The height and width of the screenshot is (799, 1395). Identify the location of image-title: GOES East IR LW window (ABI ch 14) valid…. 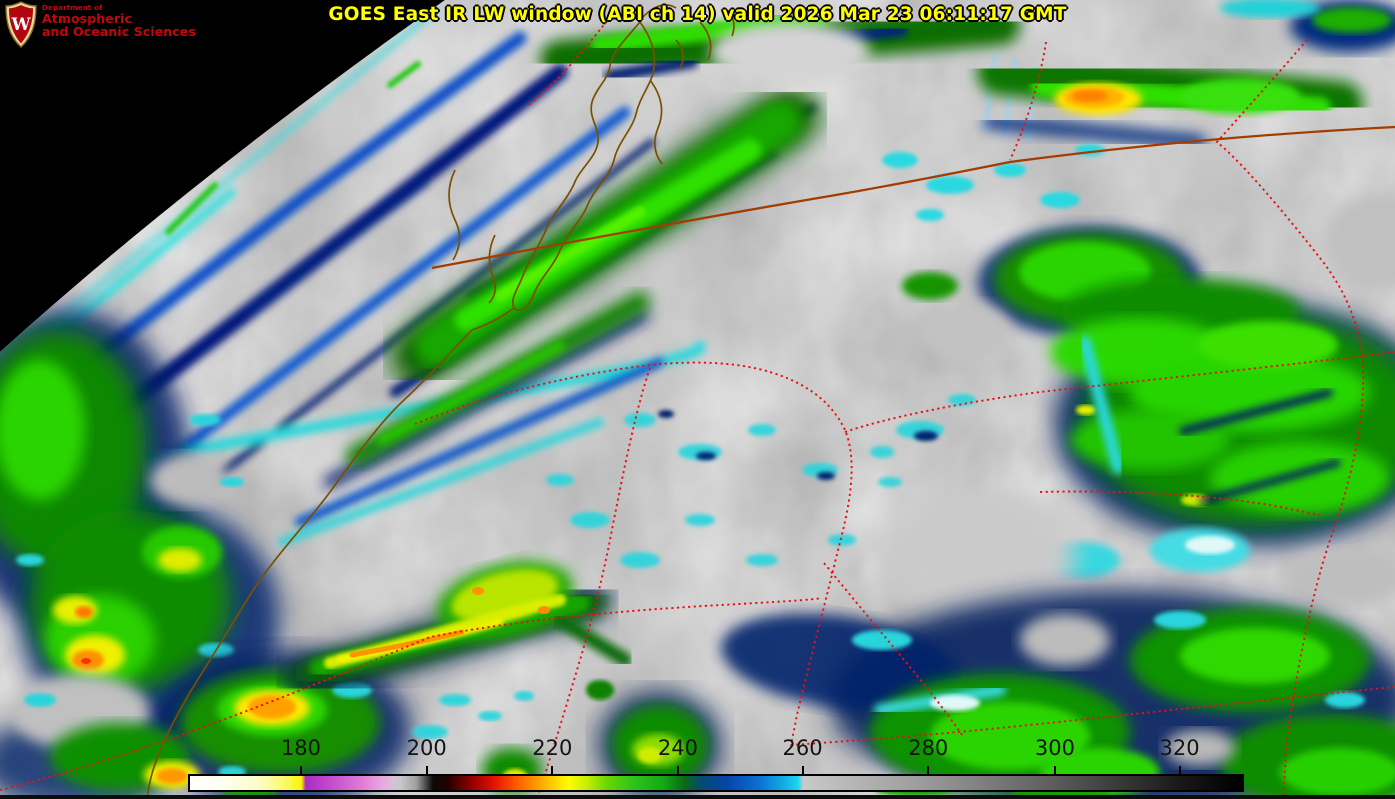
(697, 14).